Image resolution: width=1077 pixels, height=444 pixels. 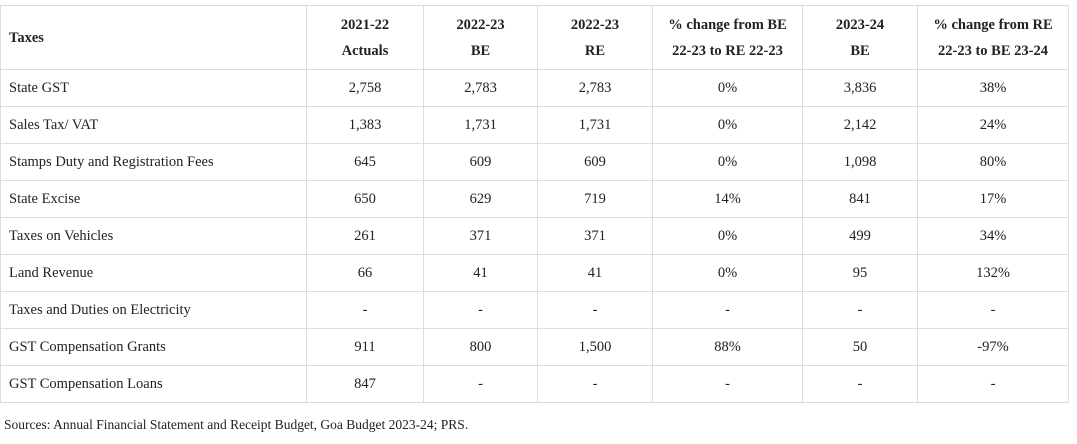 I want to click on table-row: State Excise 650 629 719 14% 841 17%, so click(x=534, y=199).